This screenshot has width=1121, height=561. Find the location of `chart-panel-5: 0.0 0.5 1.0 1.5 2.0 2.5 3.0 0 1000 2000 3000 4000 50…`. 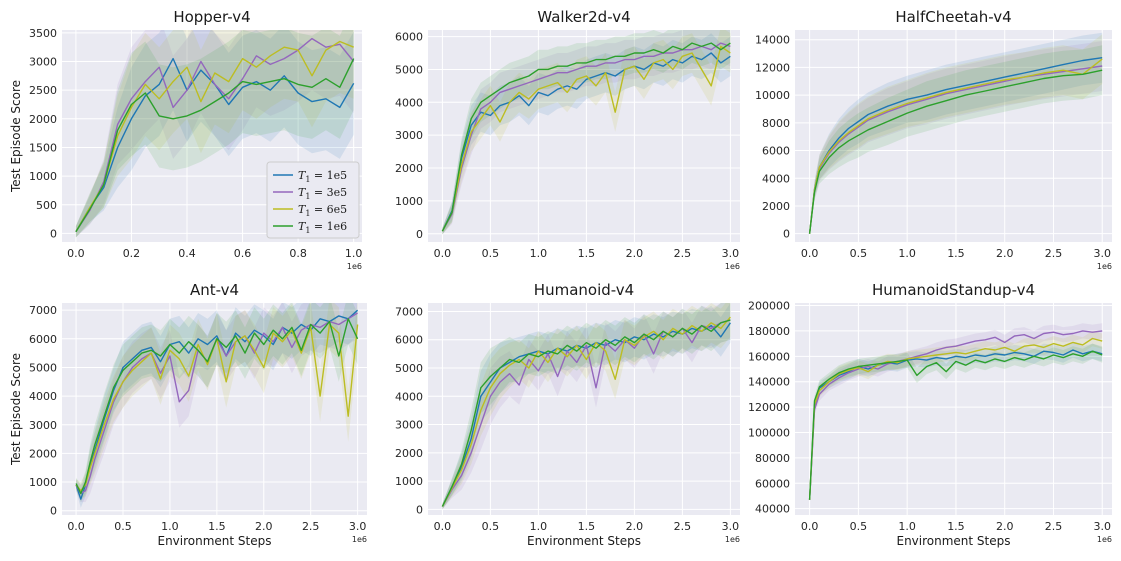

chart-panel-5: 0.0 0.5 1.0 1.5 2.0 2.5 3.0 0 1000 2000 3000 4000 50… is located at coordinates (567, 414).